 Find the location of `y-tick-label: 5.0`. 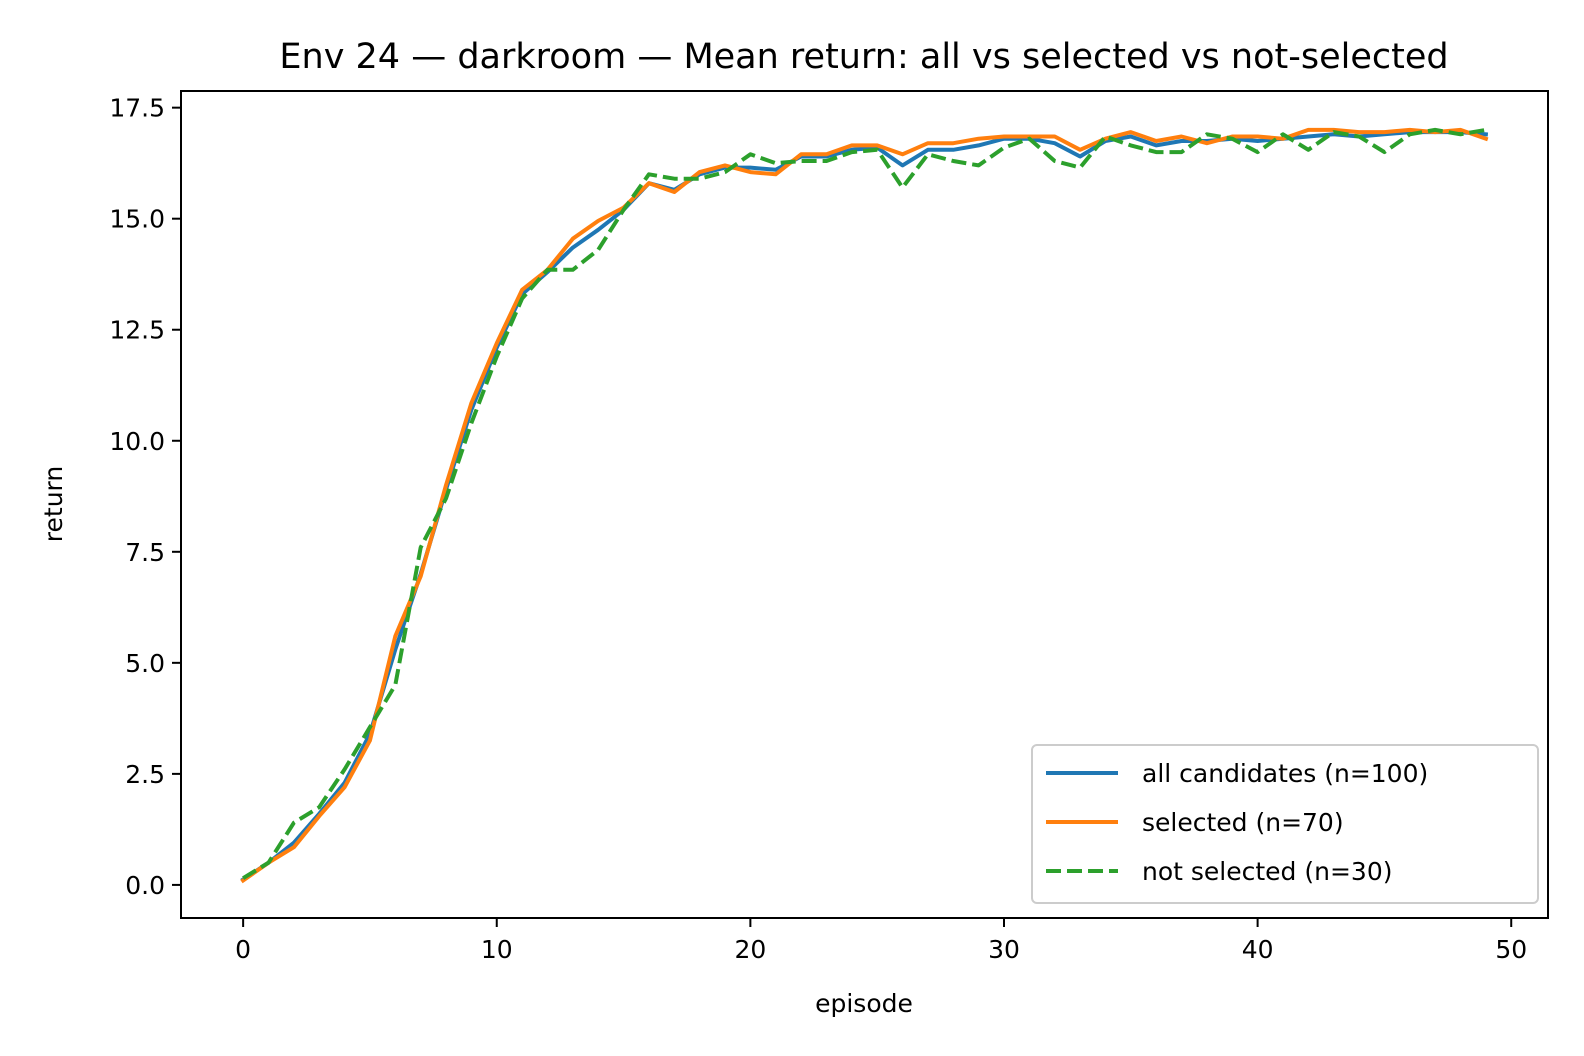

y-tick-label: 5.0 is located at coordinates (145, 663).